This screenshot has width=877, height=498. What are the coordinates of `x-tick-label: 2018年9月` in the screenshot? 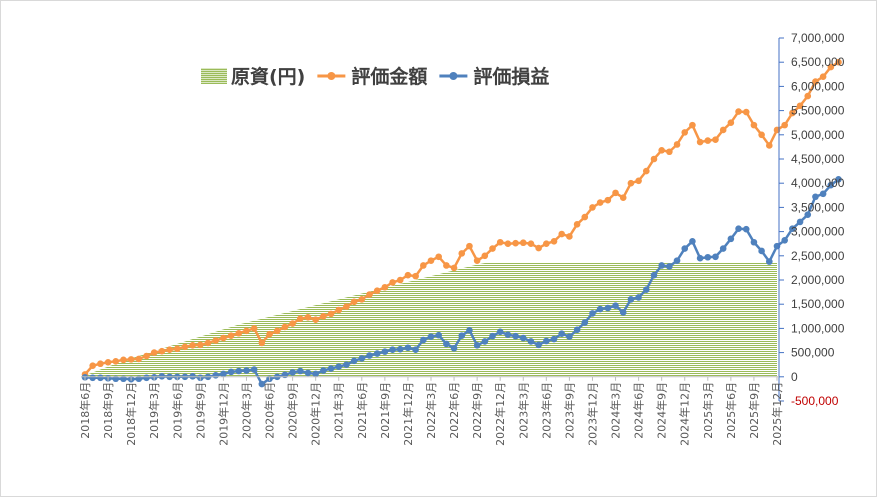 It's located at (108, 410).